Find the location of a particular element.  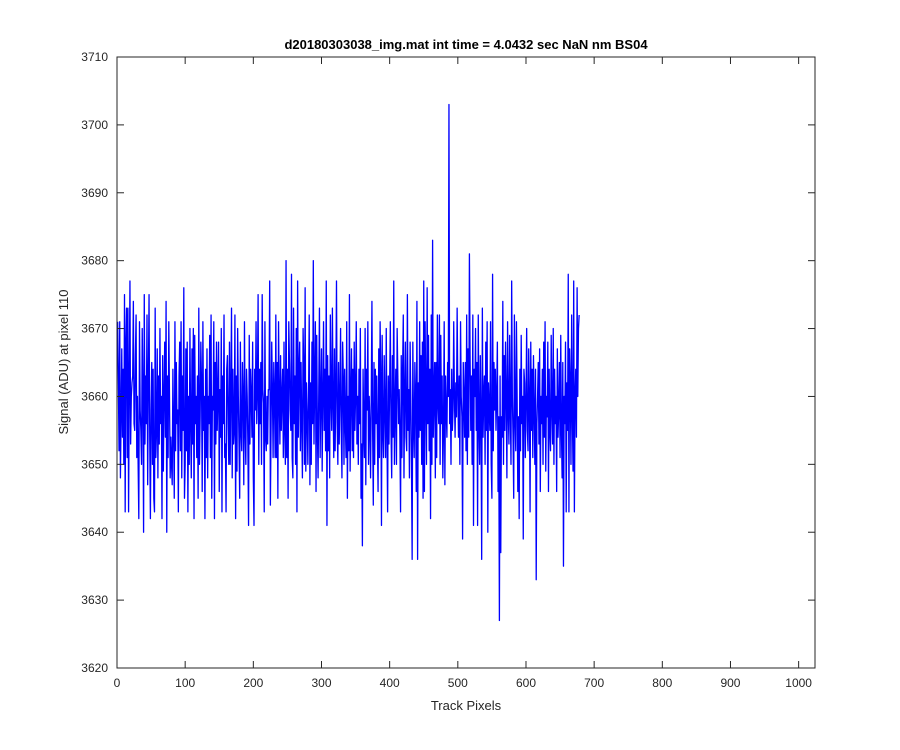

y-tick-label: 3650 is located at coordinates (94, 464).